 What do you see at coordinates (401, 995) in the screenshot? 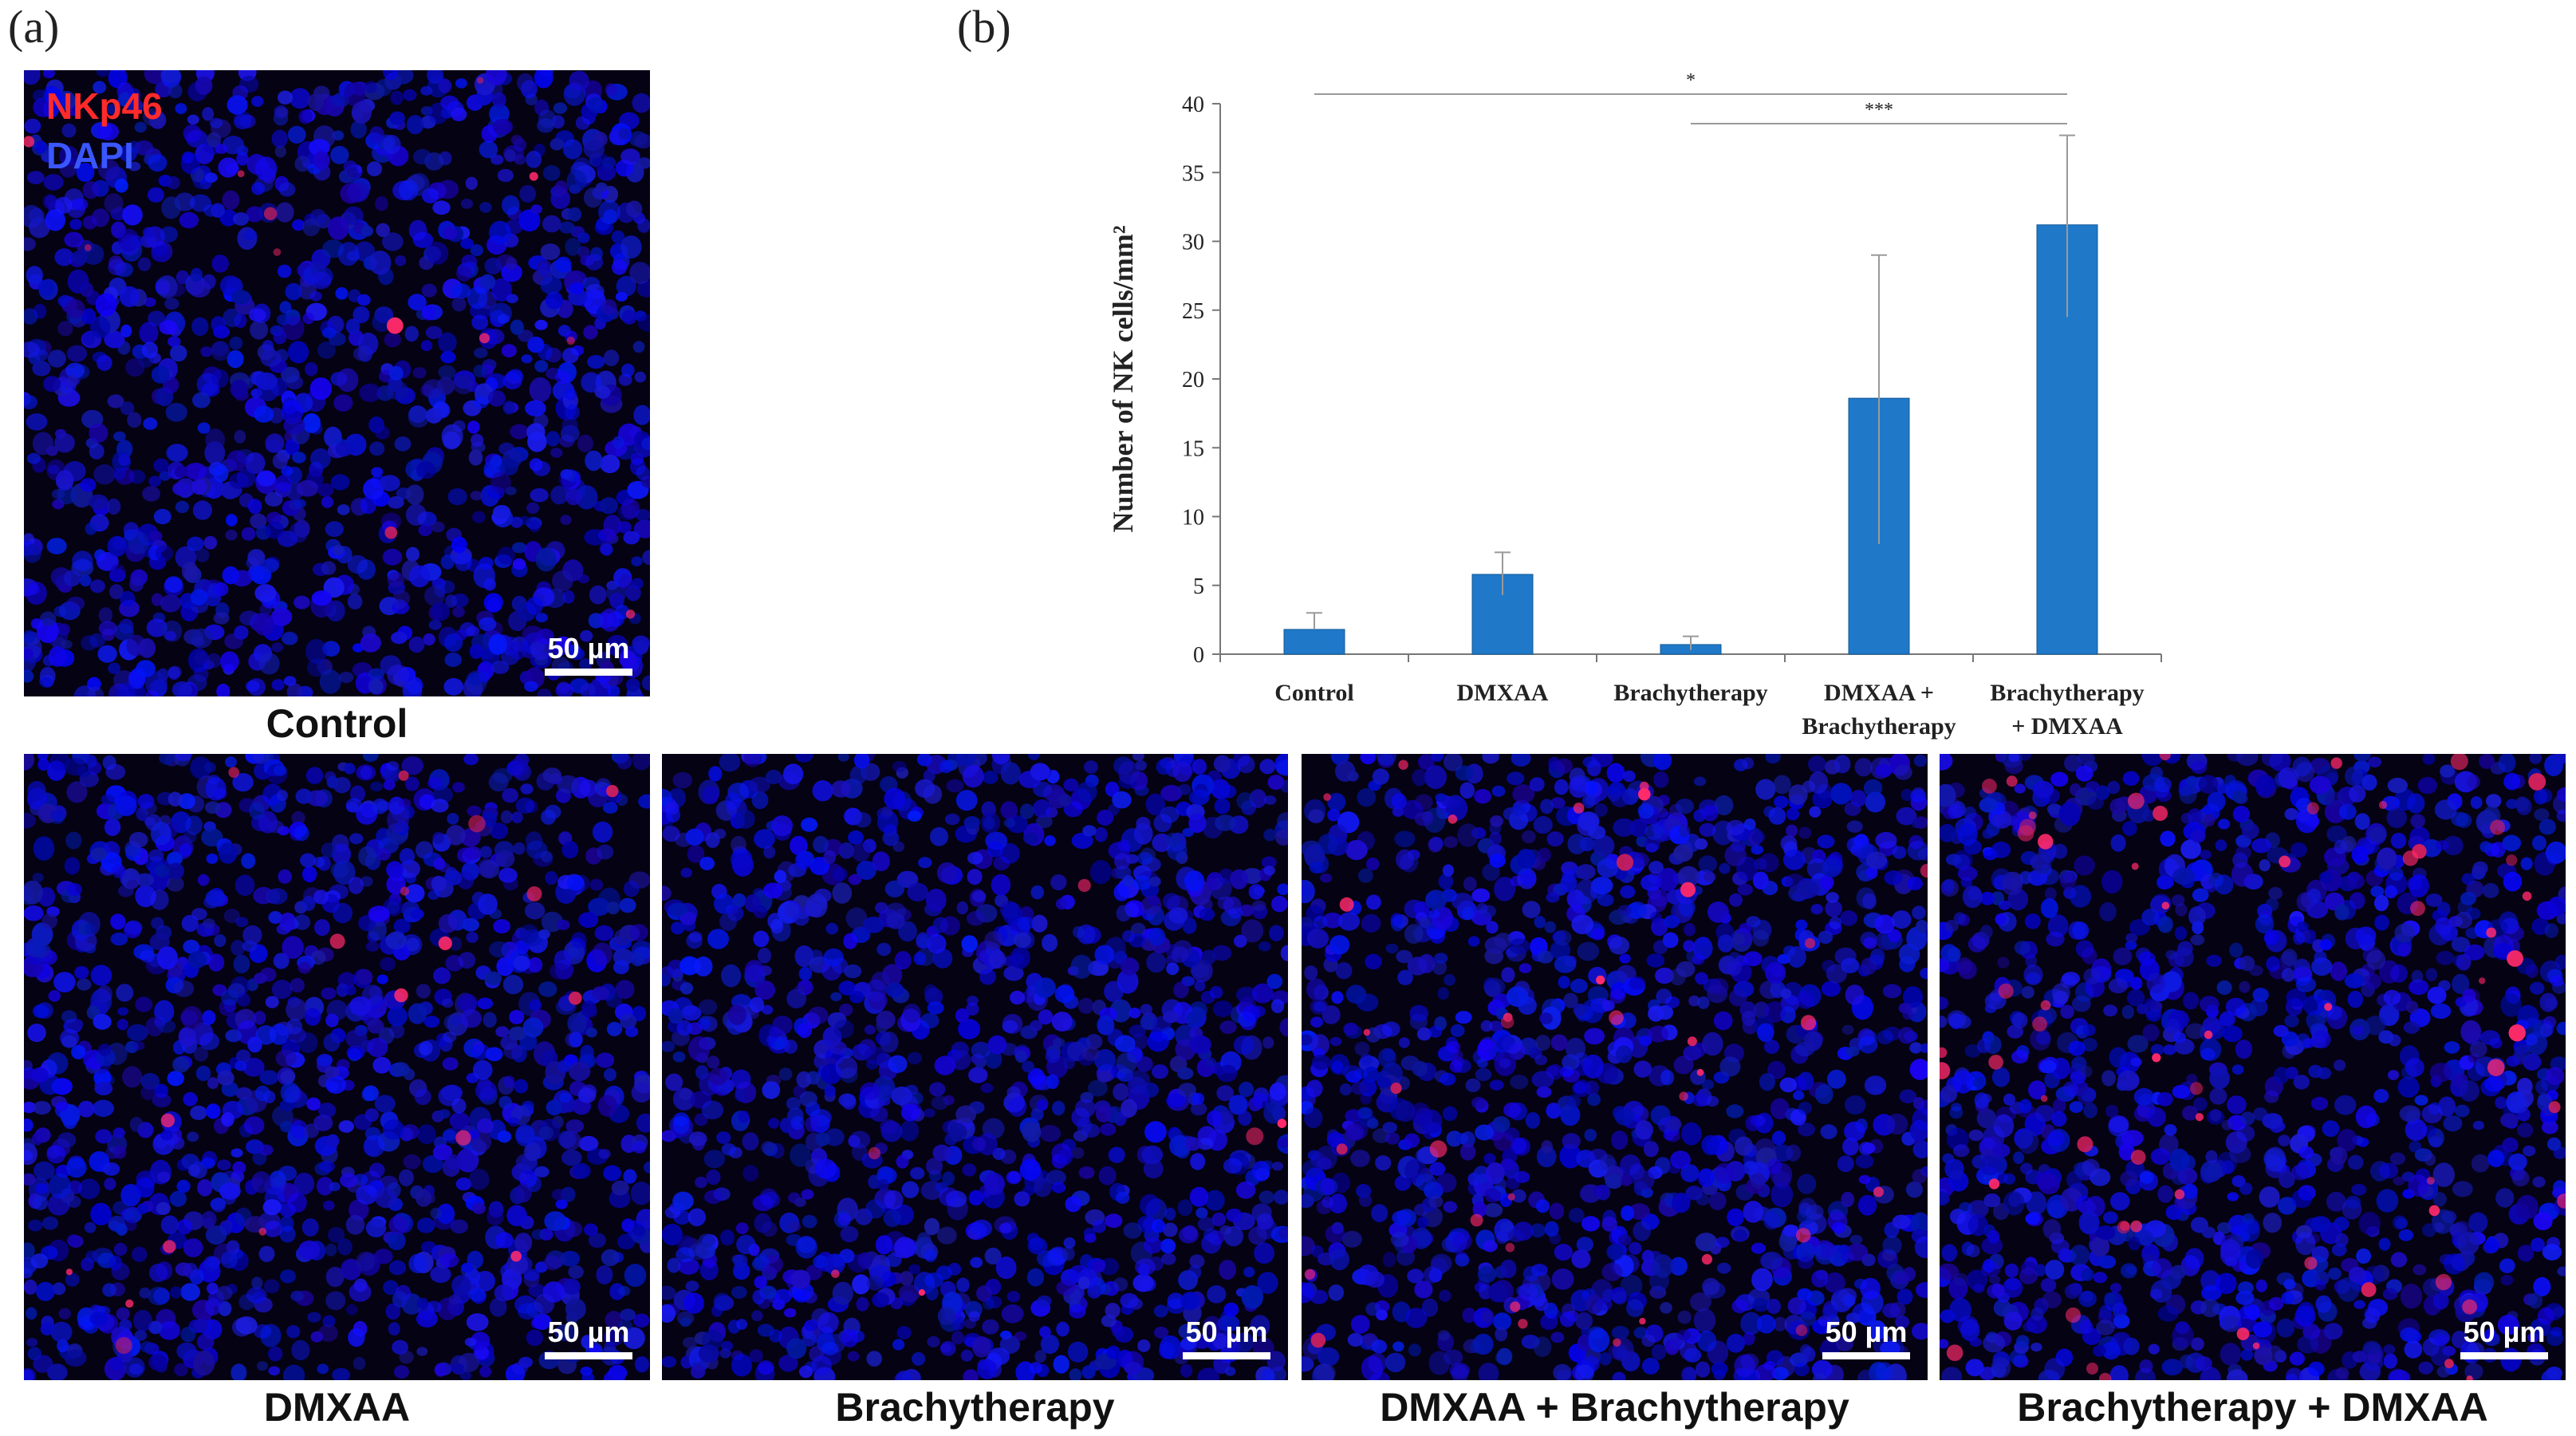
I see `nk-cell-spot` at bounding box center [401, 995].